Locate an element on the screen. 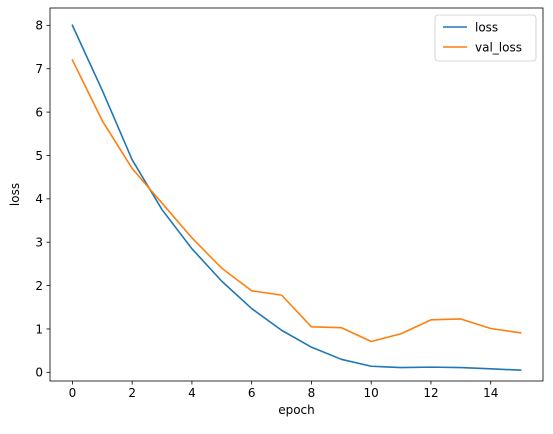 The image size is (553, 434). y-tick-label: 8 is located at coordinates (39, 26).